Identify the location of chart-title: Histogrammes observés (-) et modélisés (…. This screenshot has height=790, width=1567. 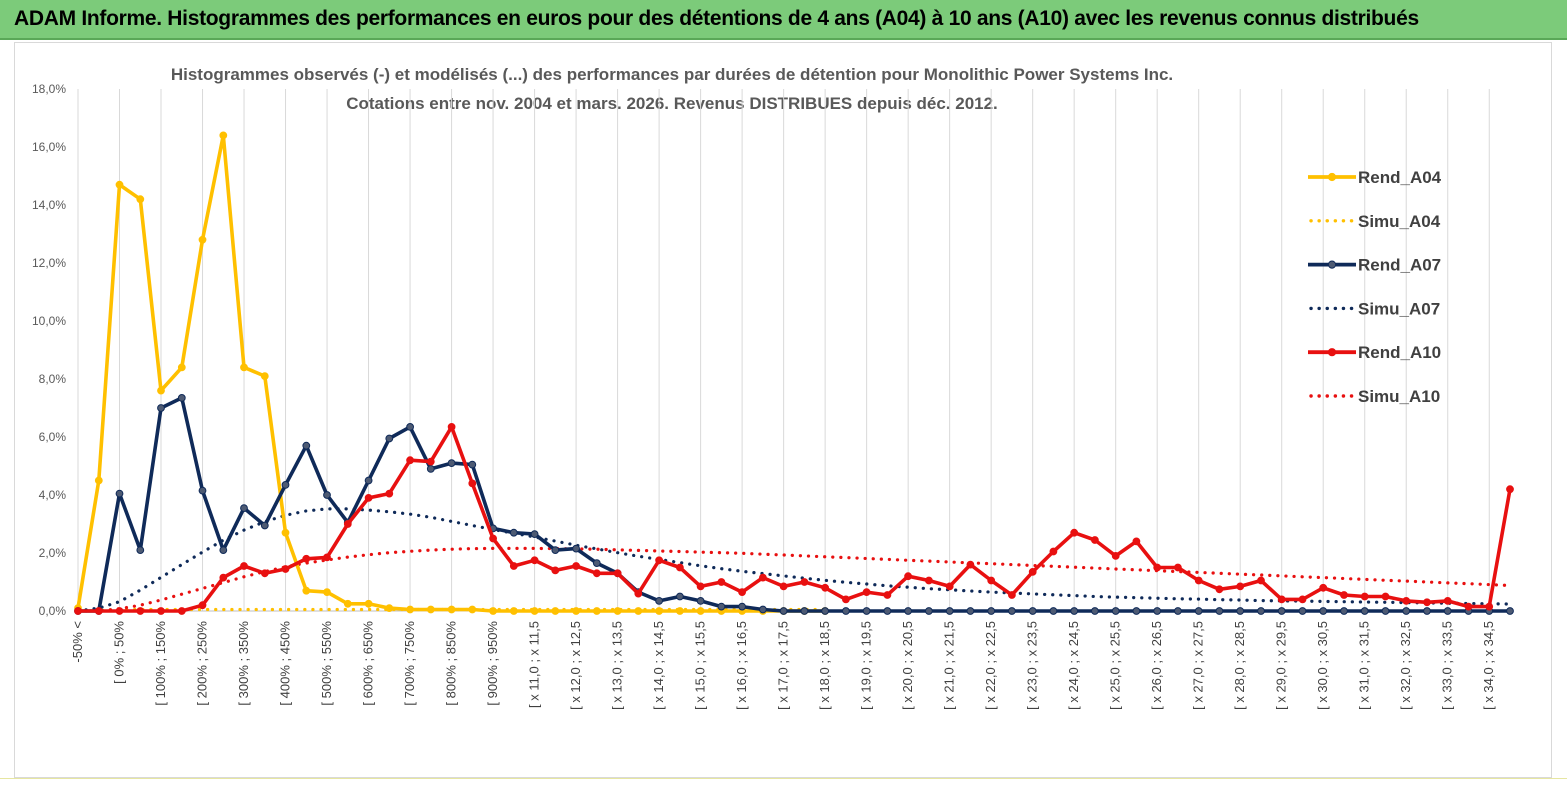
(672, 74).